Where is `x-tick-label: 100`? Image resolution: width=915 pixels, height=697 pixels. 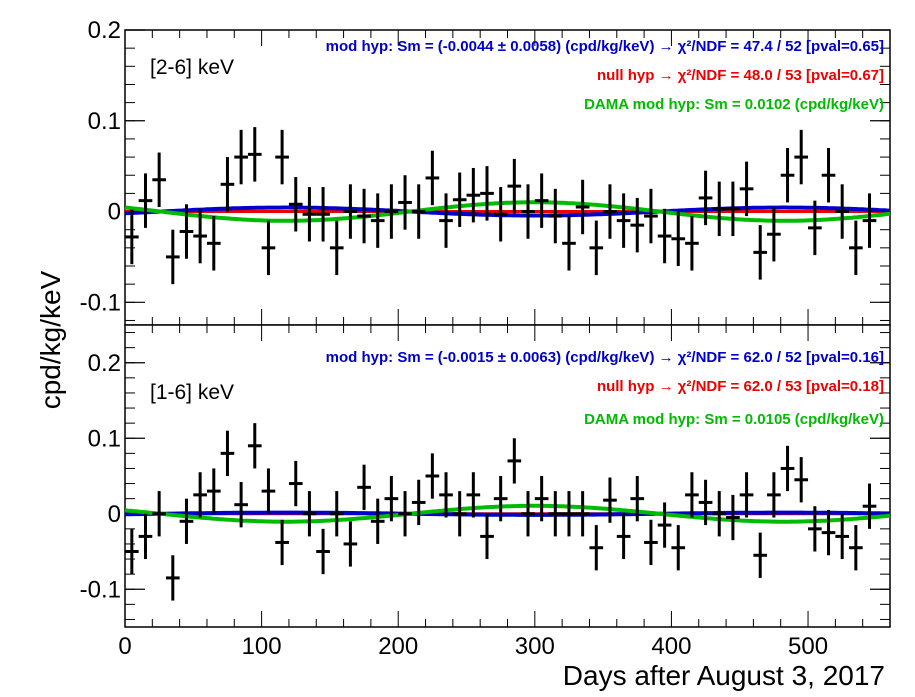 x-tick-label: 100 is located at coordinates (262, 646).